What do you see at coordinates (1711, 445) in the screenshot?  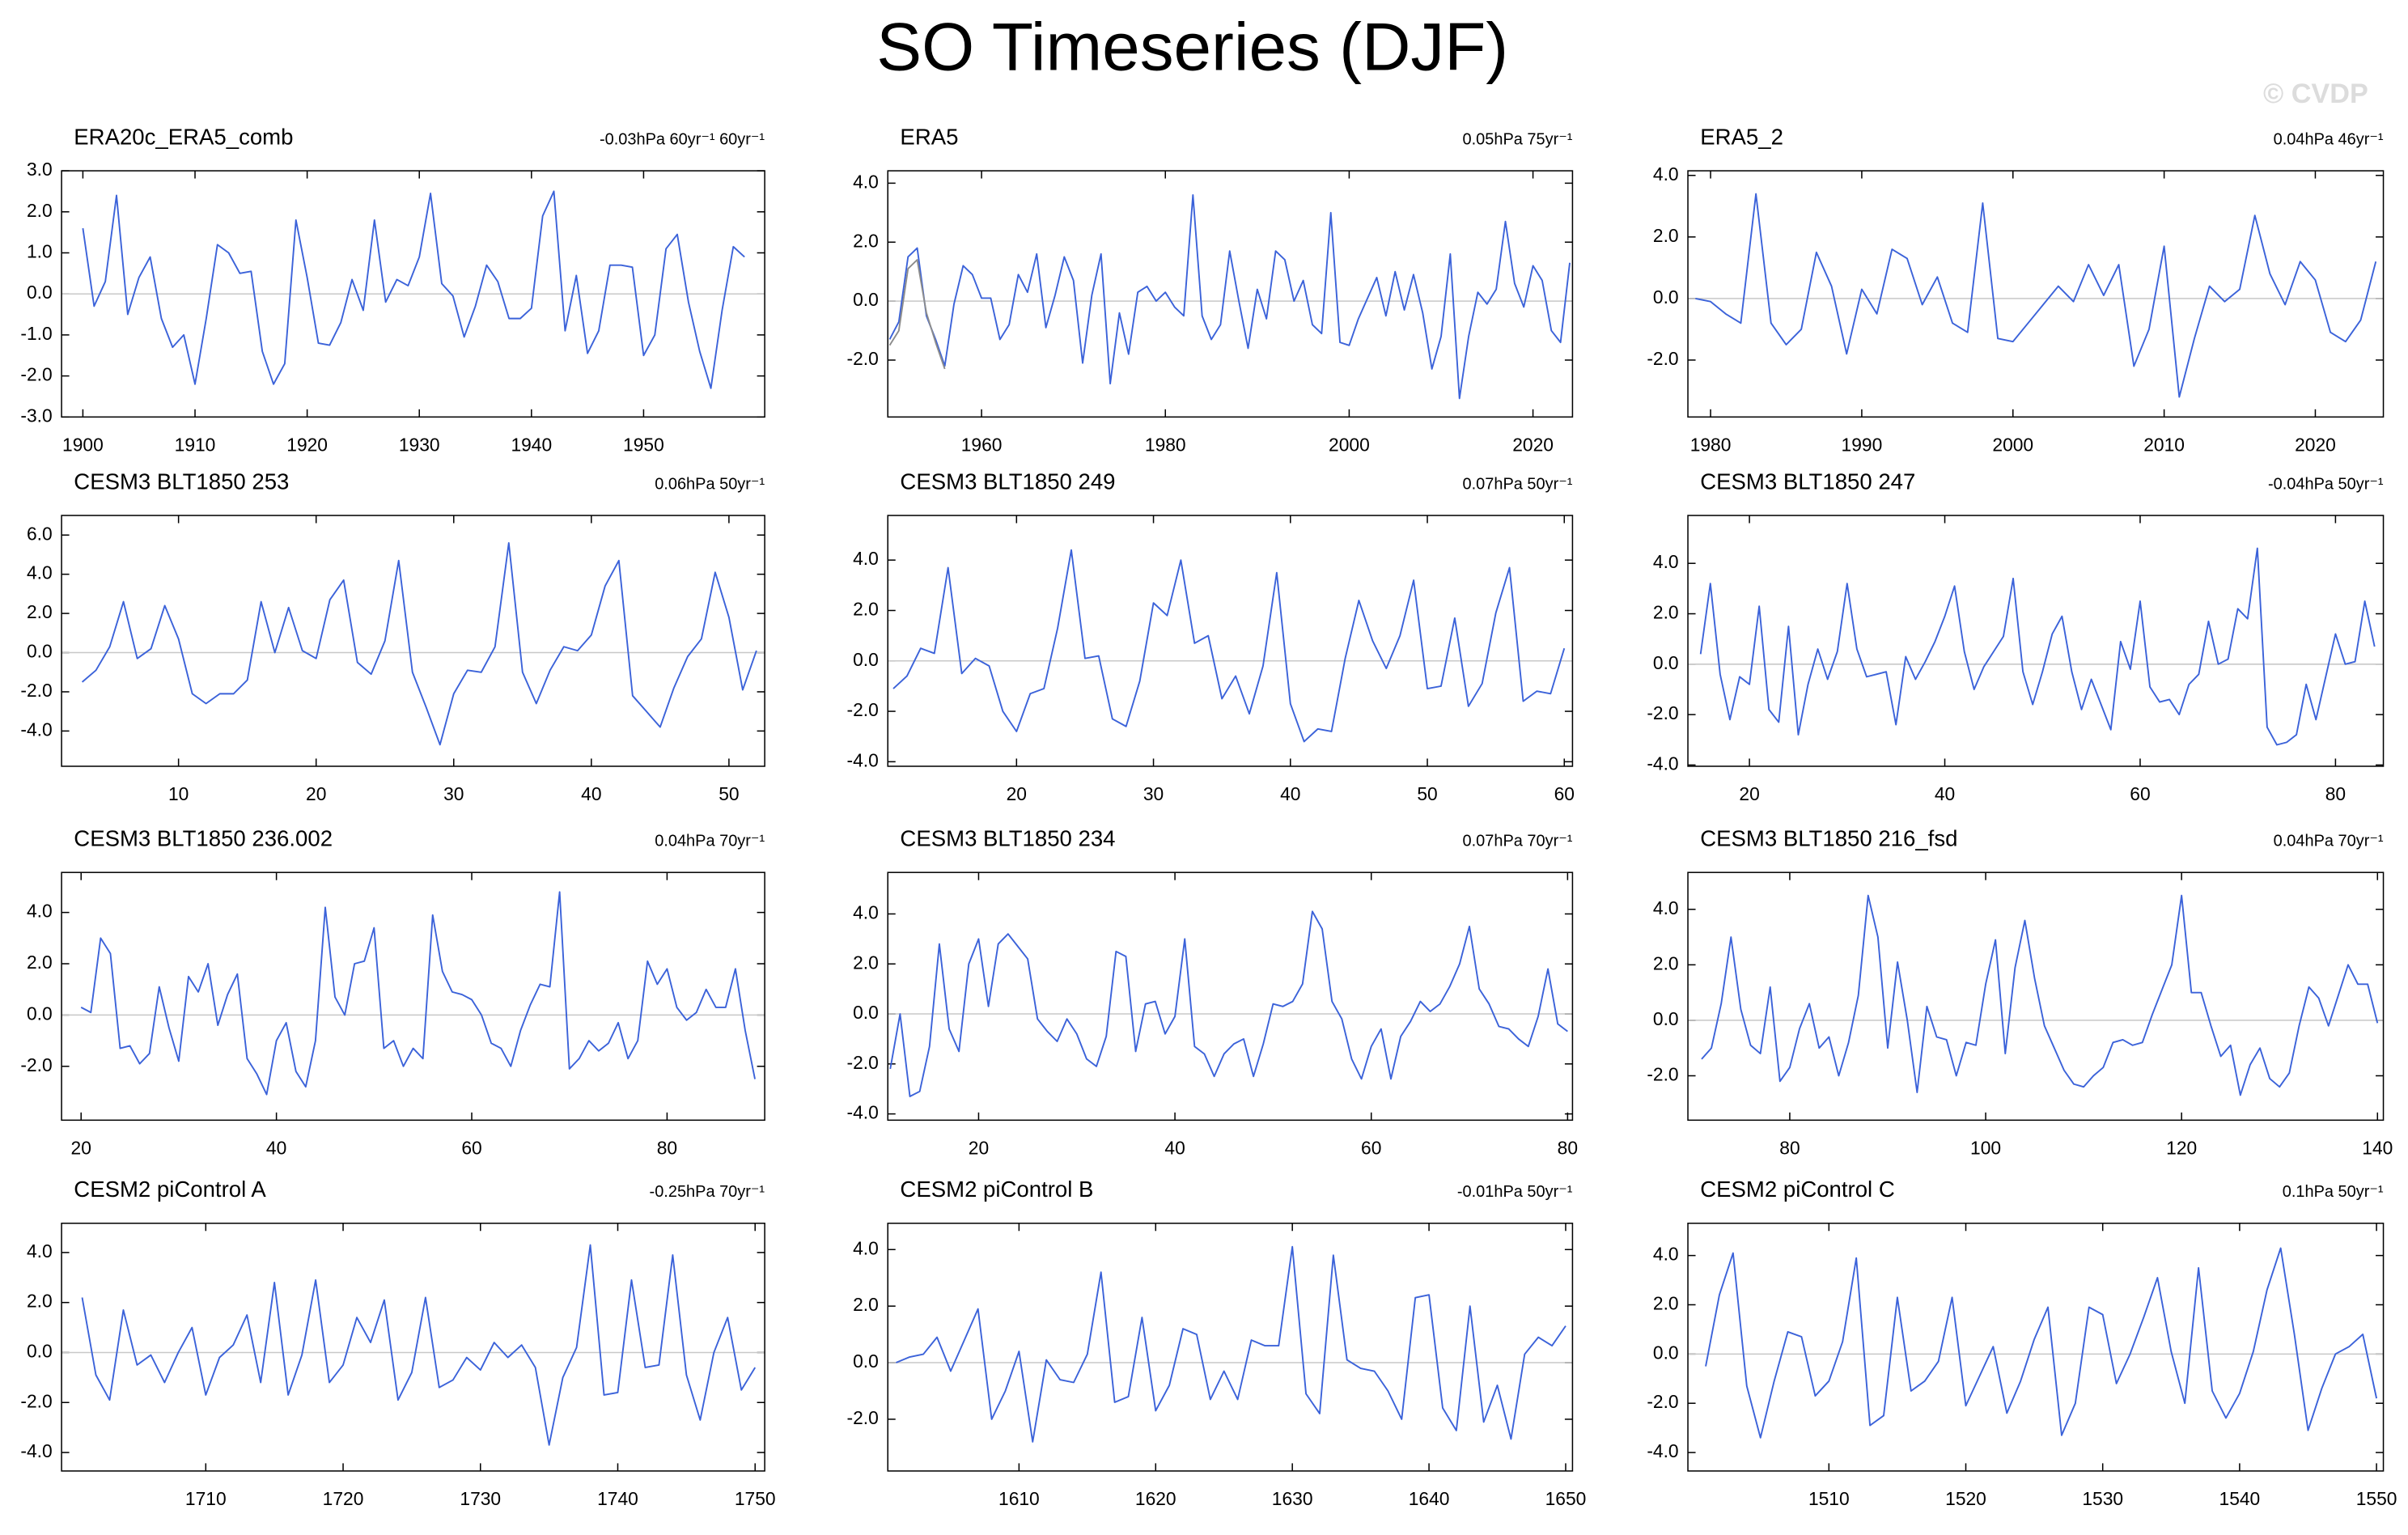 I see `x-tick-label: 1980` at bounding box center [1711, 445].